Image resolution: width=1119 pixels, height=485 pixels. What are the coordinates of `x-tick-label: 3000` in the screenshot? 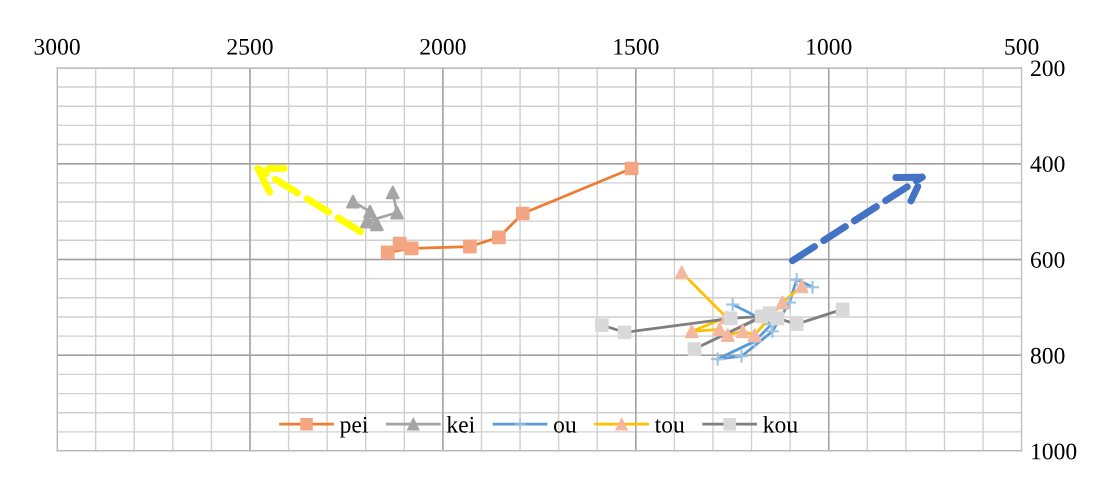 It's located at (57, 46).